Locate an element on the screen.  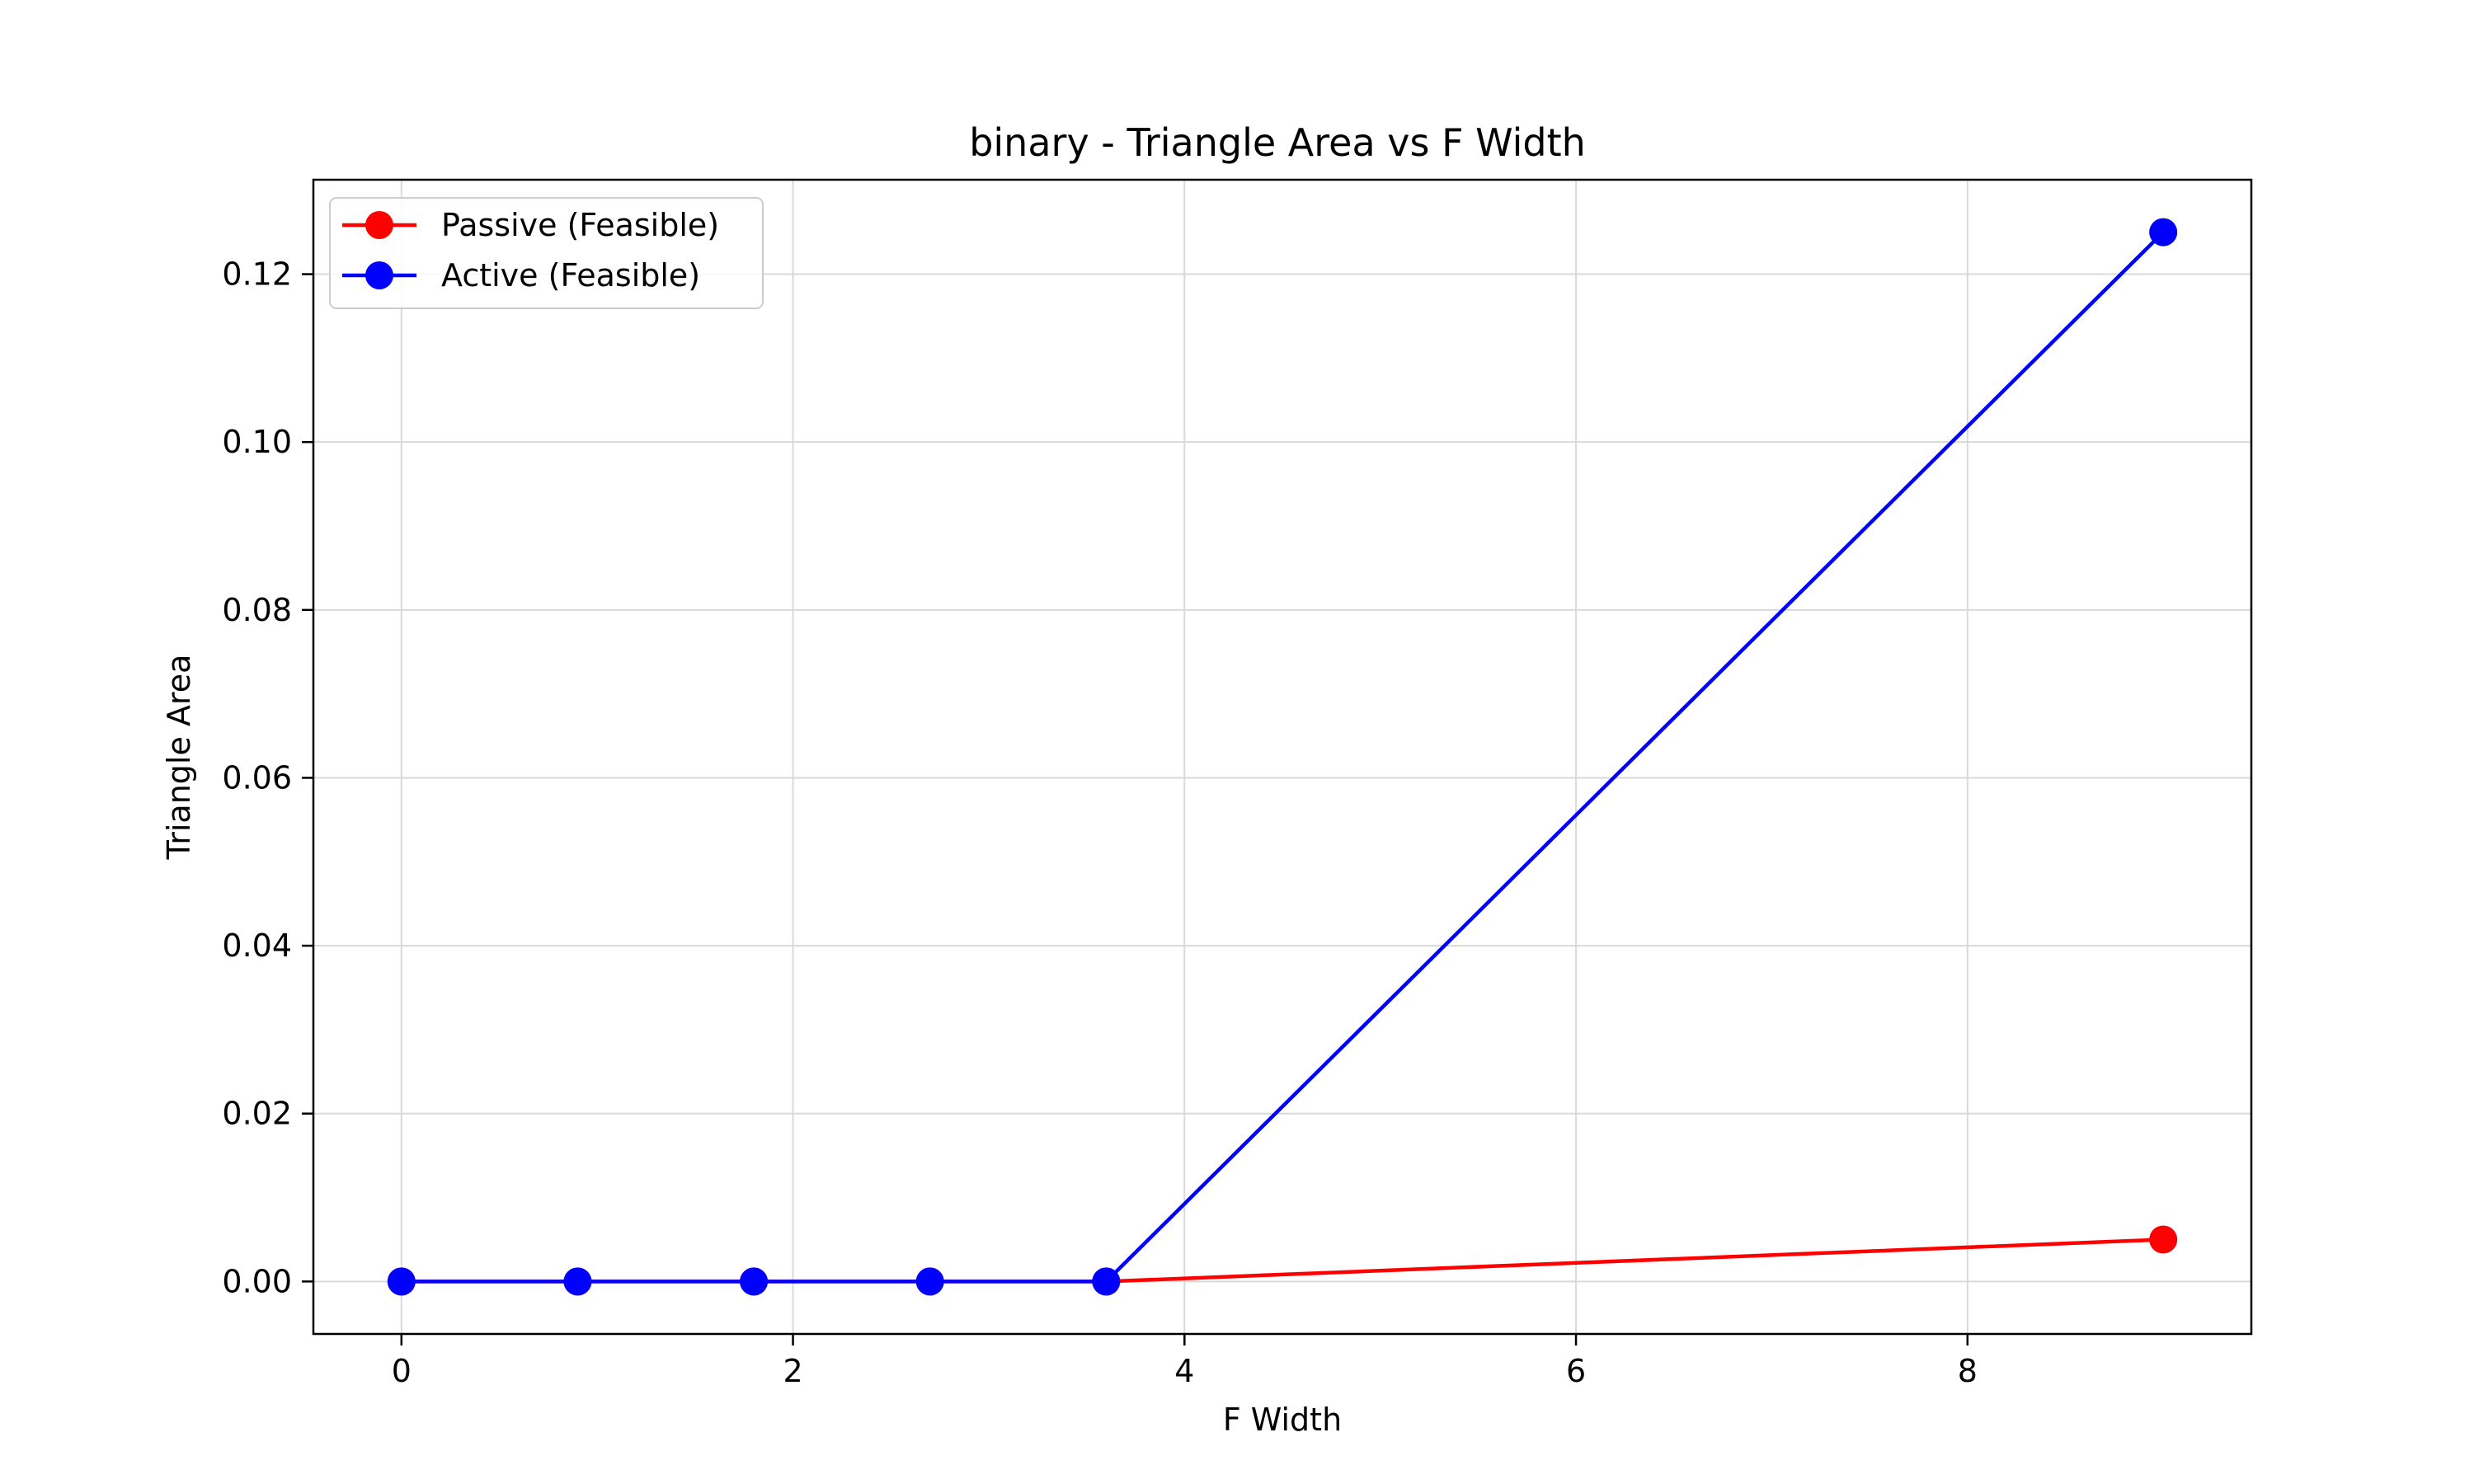
y-axis-label: Triangle Area is located at coordinates (179, 758).